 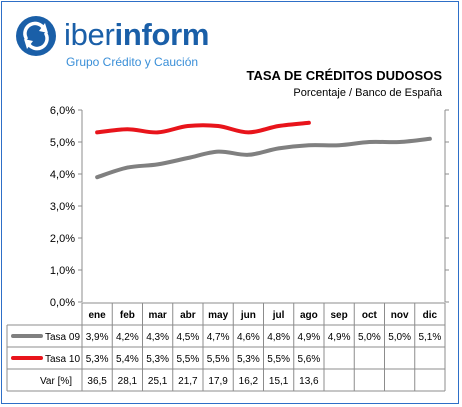 I want to click on var-value: 17,9, so click(x=218, y=381).